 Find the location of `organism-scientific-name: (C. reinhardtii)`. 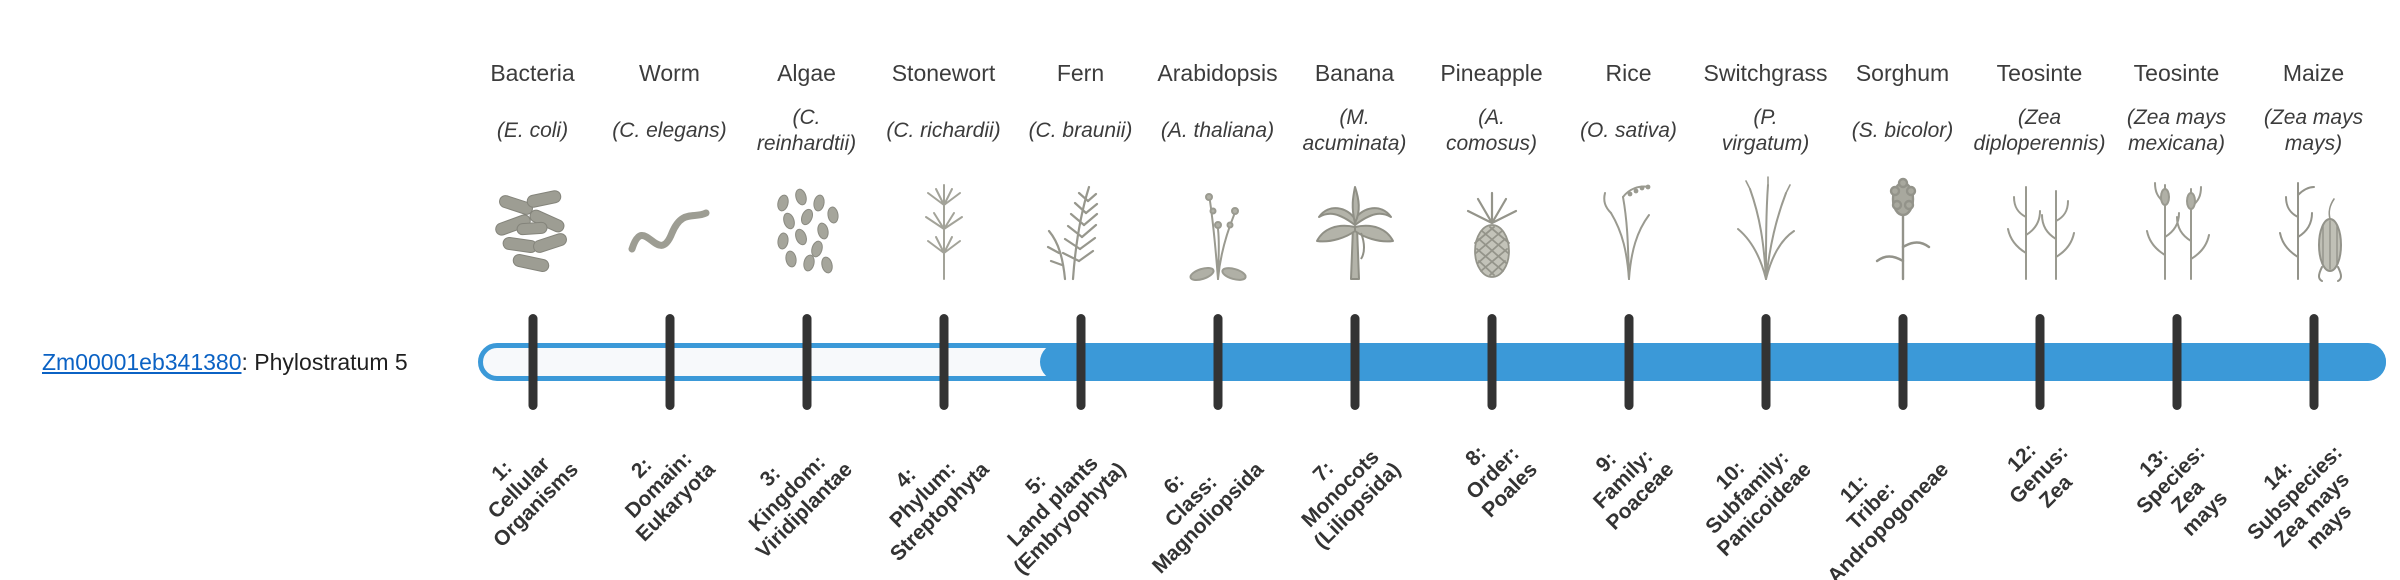

organism-scientific-name: (C. reinhardtii) is located at coordinates (806, 130).